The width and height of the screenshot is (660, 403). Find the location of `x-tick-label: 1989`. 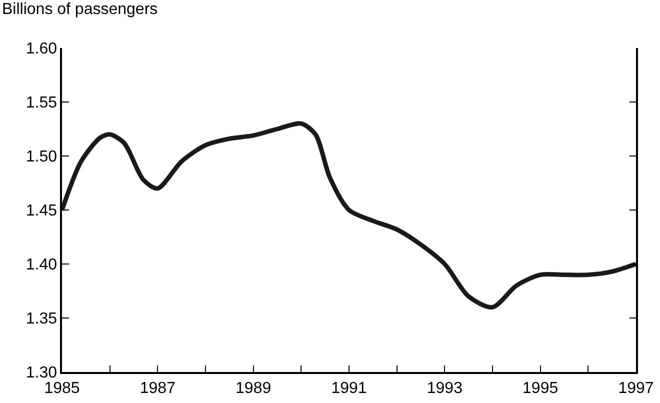

x-tick-label: 1989 is located at coordinates (254, 388).